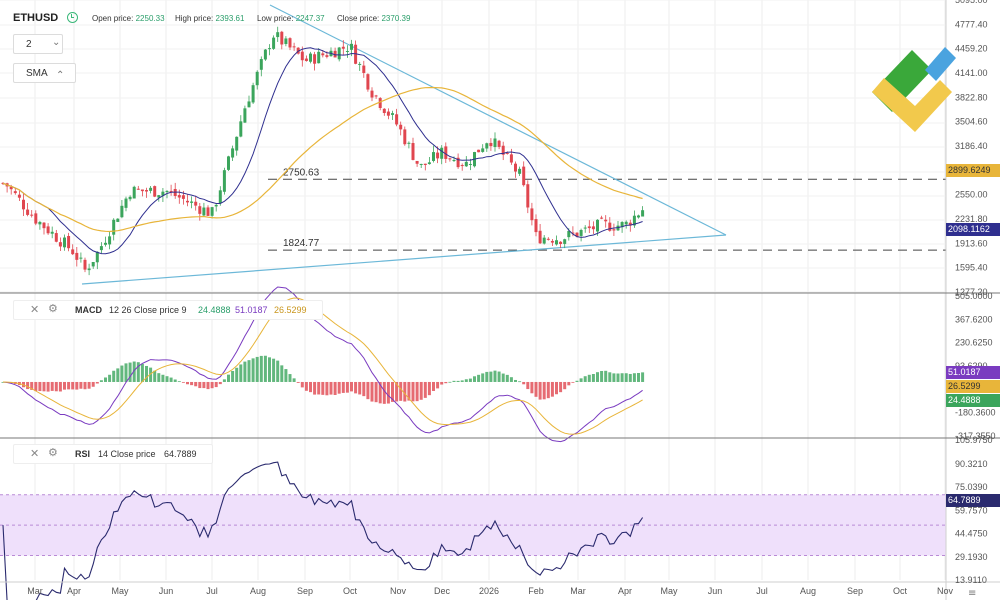  Describe the element at coordinates (44, 73) in the screenshot. I see `indicator-select: SMA ⌃` at that location.